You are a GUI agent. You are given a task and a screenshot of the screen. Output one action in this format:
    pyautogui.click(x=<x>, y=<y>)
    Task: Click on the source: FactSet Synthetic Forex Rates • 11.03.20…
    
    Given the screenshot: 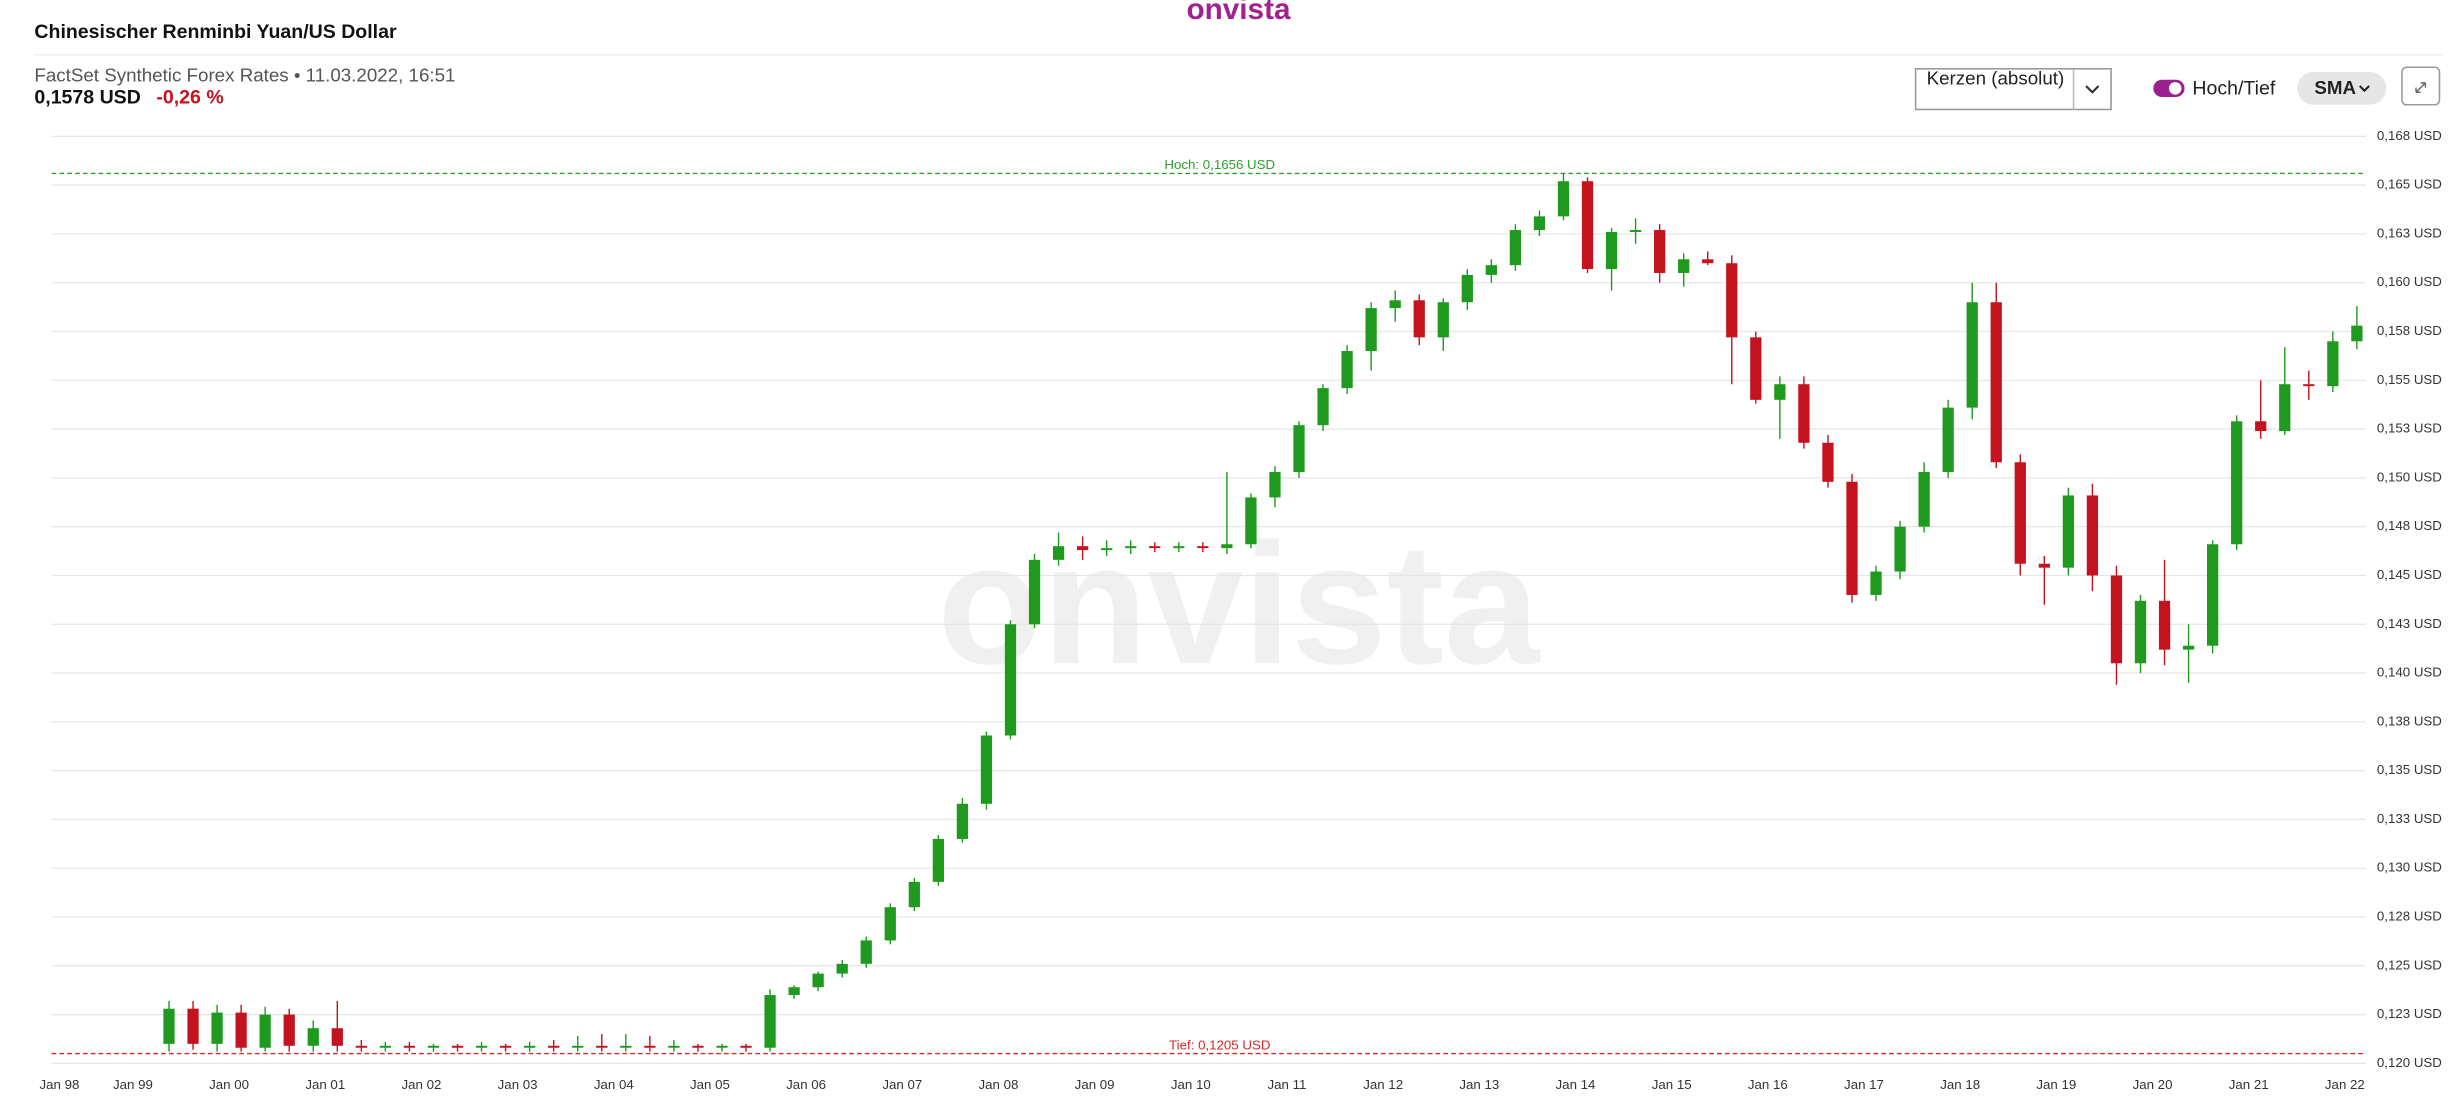 What is the action you would take?
    pyautogui.click(x=244, y=75)
    